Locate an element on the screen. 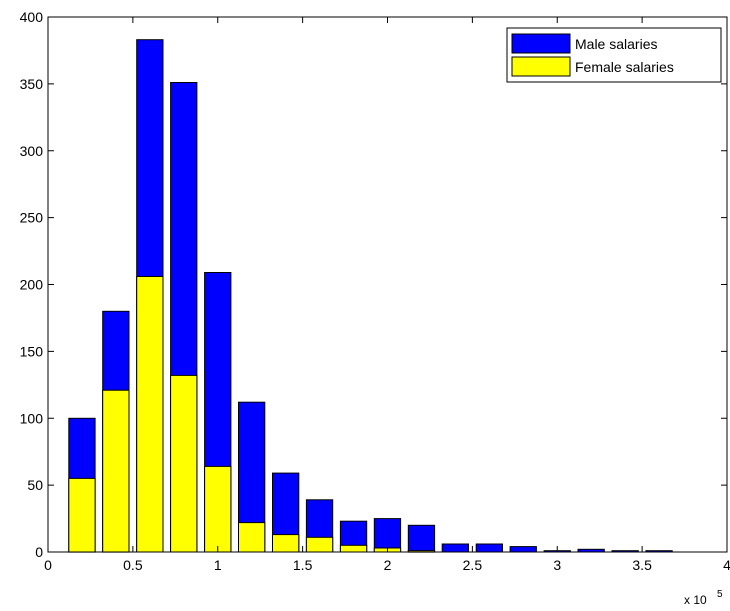 Image resolution: width=730 pixels, height=611 pixels. x-tick-label-4: 2 is located at coordinates (388, 565).